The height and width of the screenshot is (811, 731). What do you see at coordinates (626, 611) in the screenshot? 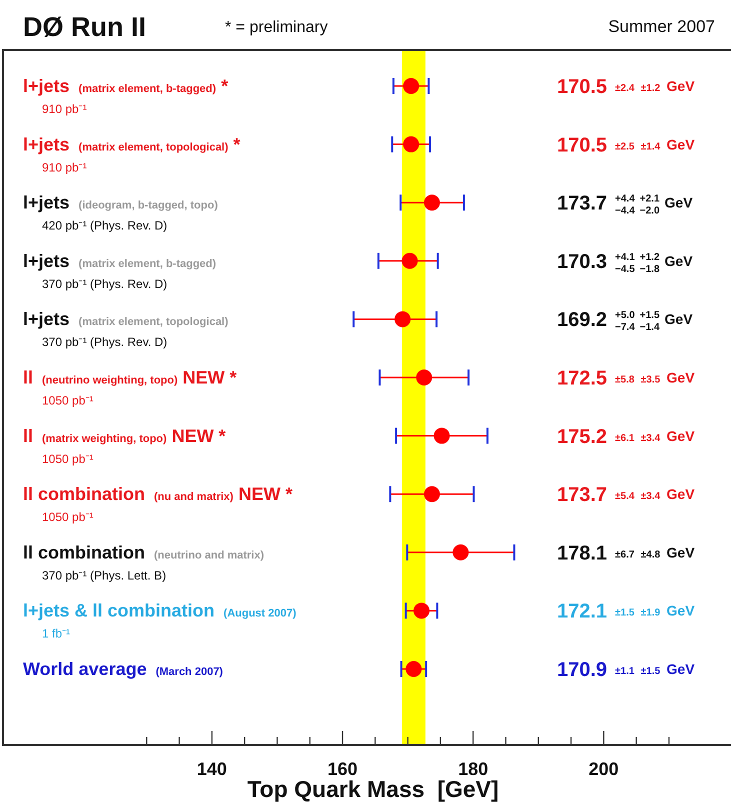
I see `annotation: 172.1 ±1.5 ±1.9 GeV` at bounding box center [626, 611].